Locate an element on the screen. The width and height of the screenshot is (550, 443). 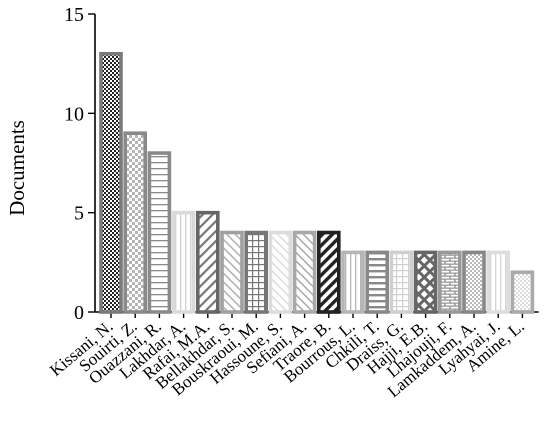
y-tick-label: 15 is located at coordinates (74, 15).